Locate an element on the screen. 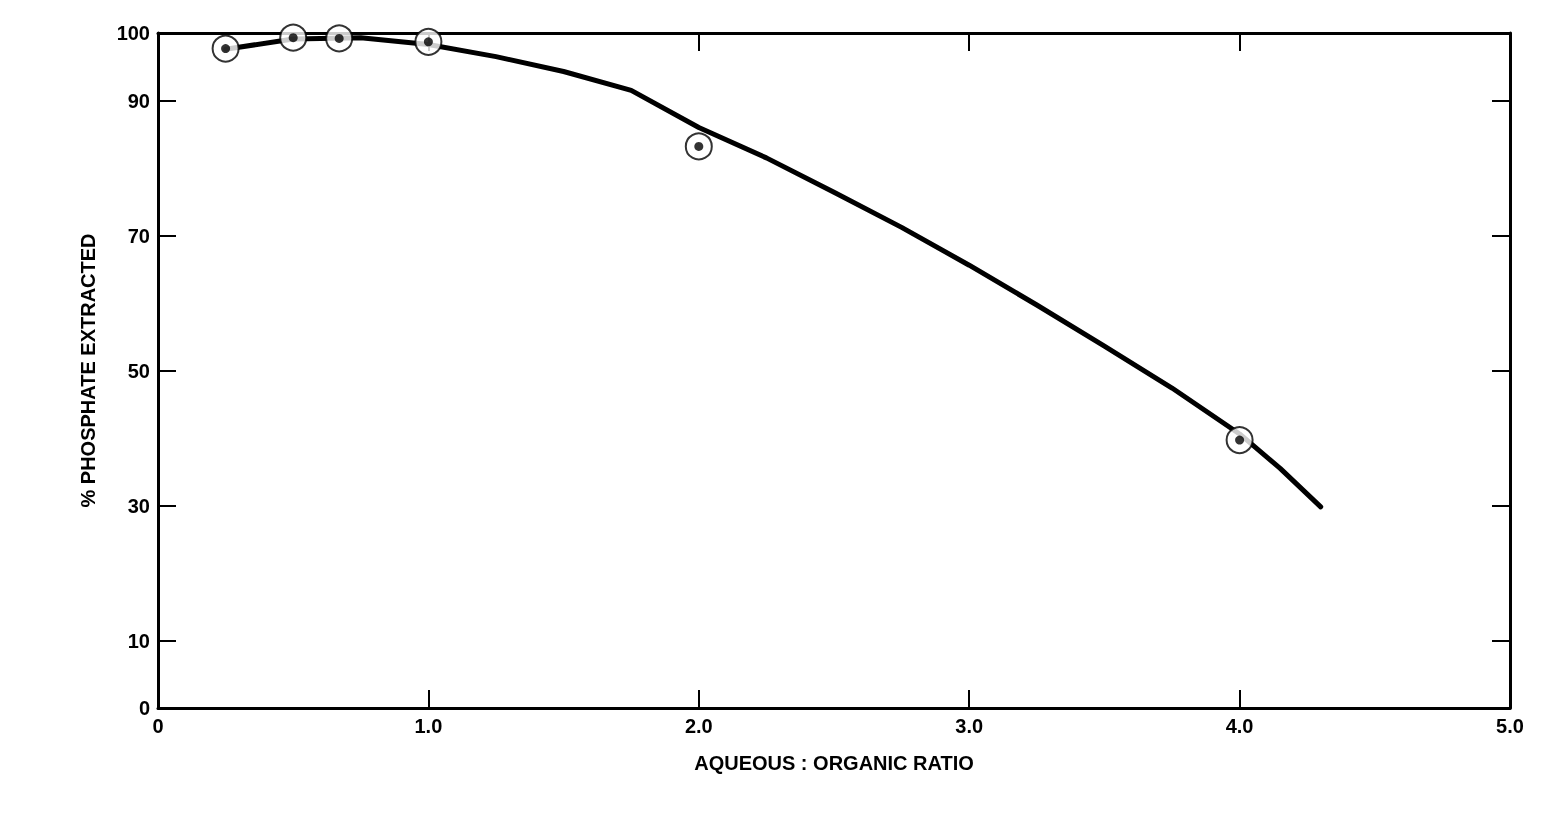  y-tick-label: 90 is located at coordinates (138, 100).